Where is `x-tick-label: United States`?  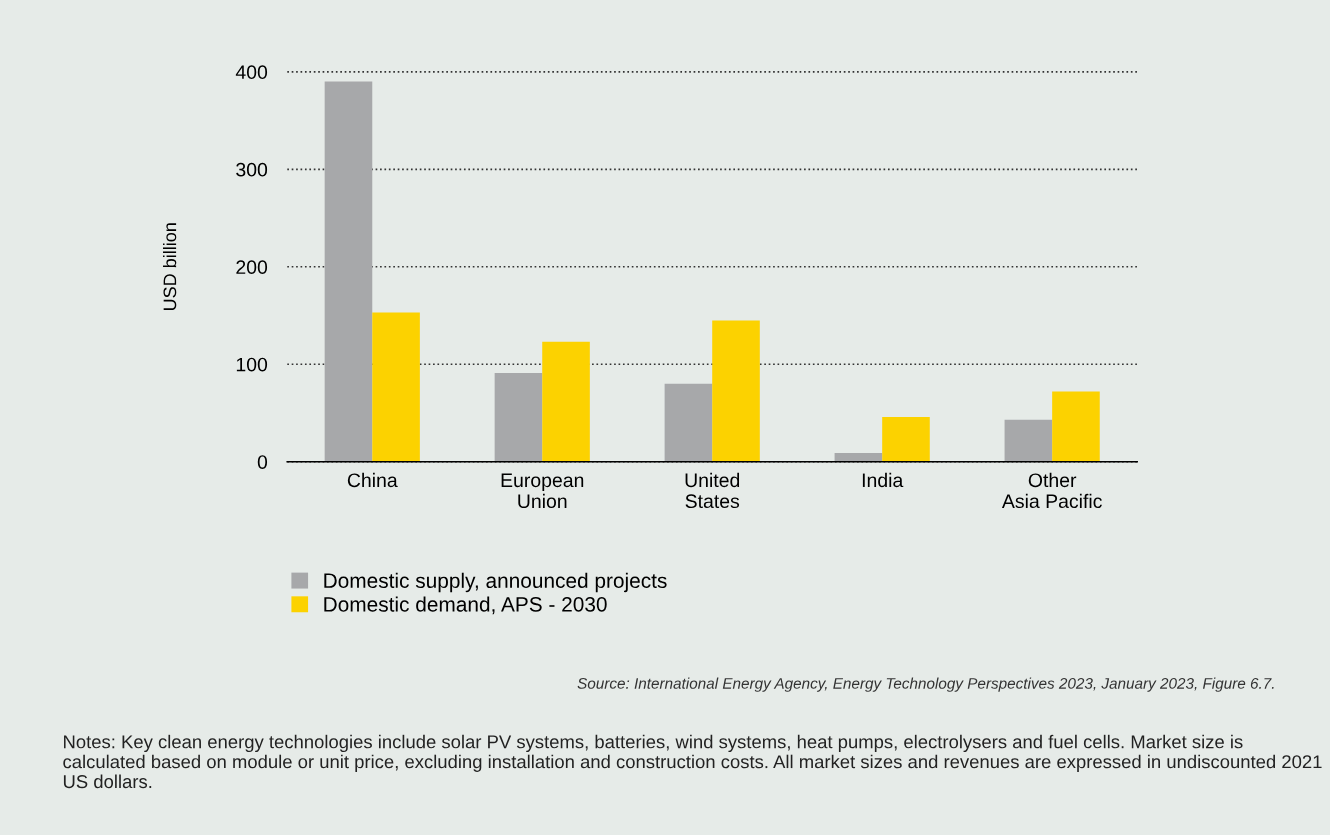 x-tick-label: United States is located at coordinates (712, 490).